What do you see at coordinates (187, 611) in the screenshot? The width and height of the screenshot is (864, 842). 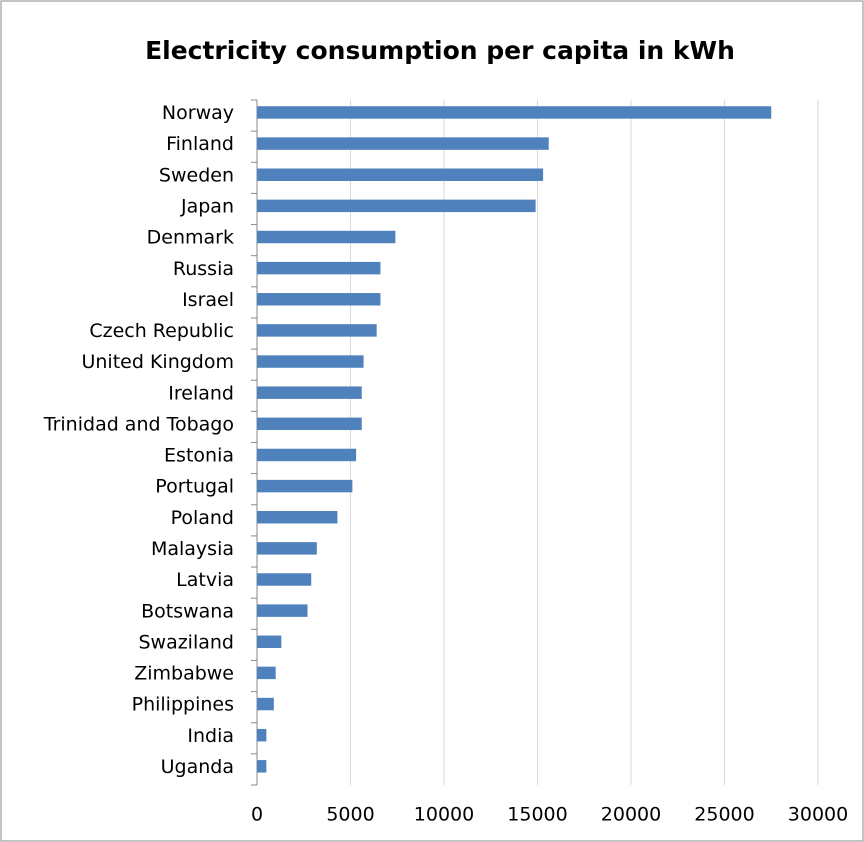 I see `y-tick-label: Botswana` at bounding box center [187, 611].